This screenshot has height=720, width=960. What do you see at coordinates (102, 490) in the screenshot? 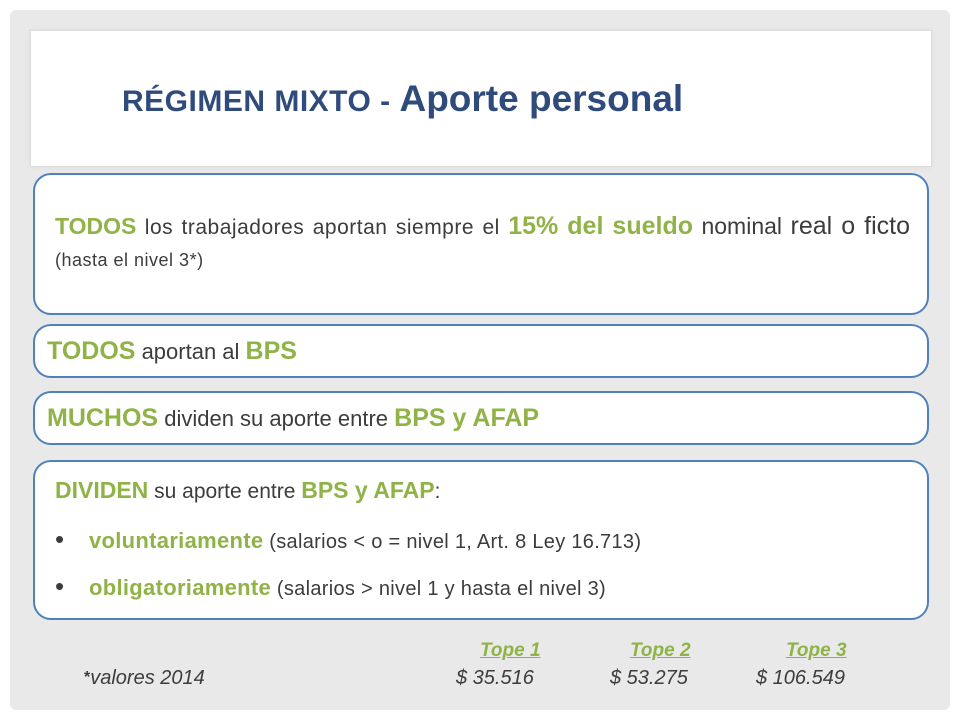
I see `box4-dividen: DIVIDEN` at bounding box center [102, 490].